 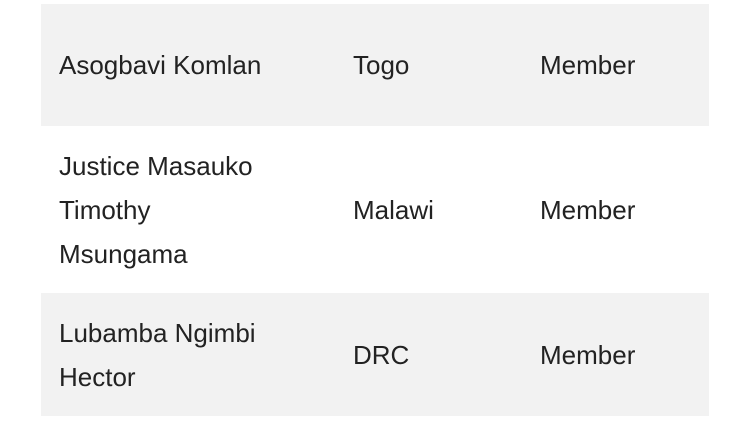 I want to click on name-line: Lubamba Ngimbi, so click(x=157, y=332).